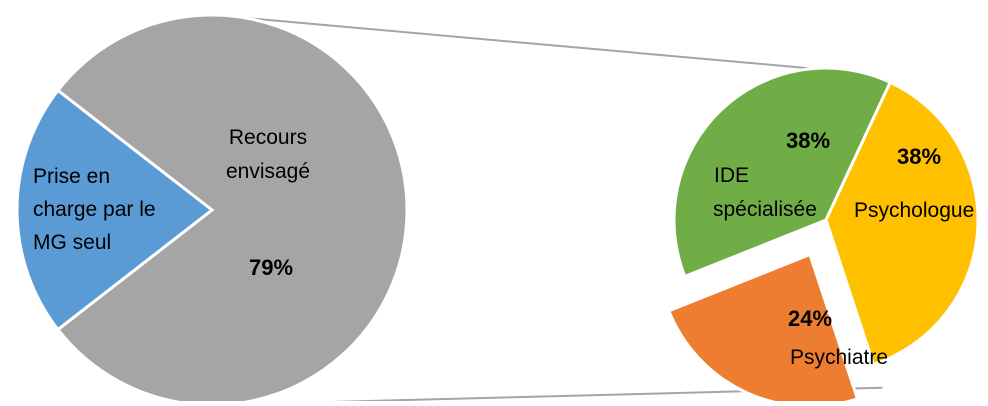 This screenshot has width=988, height=406. Describe the element at coordinates (94, 209) in the screenshot. I see `label-mg-line2: charge par le` at that location.